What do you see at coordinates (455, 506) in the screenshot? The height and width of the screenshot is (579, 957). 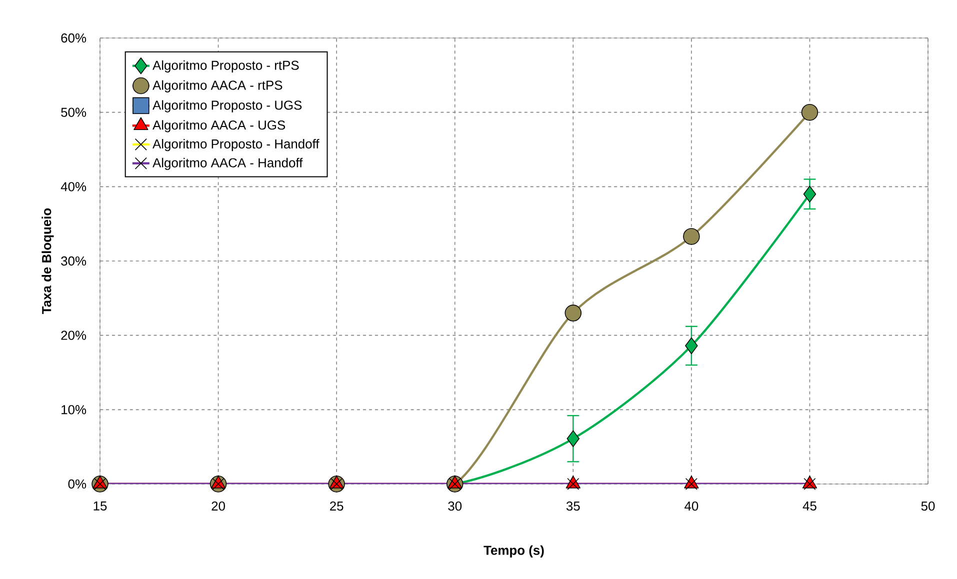 I see `x-tick-label: 30` at bounding box center [455, 506].